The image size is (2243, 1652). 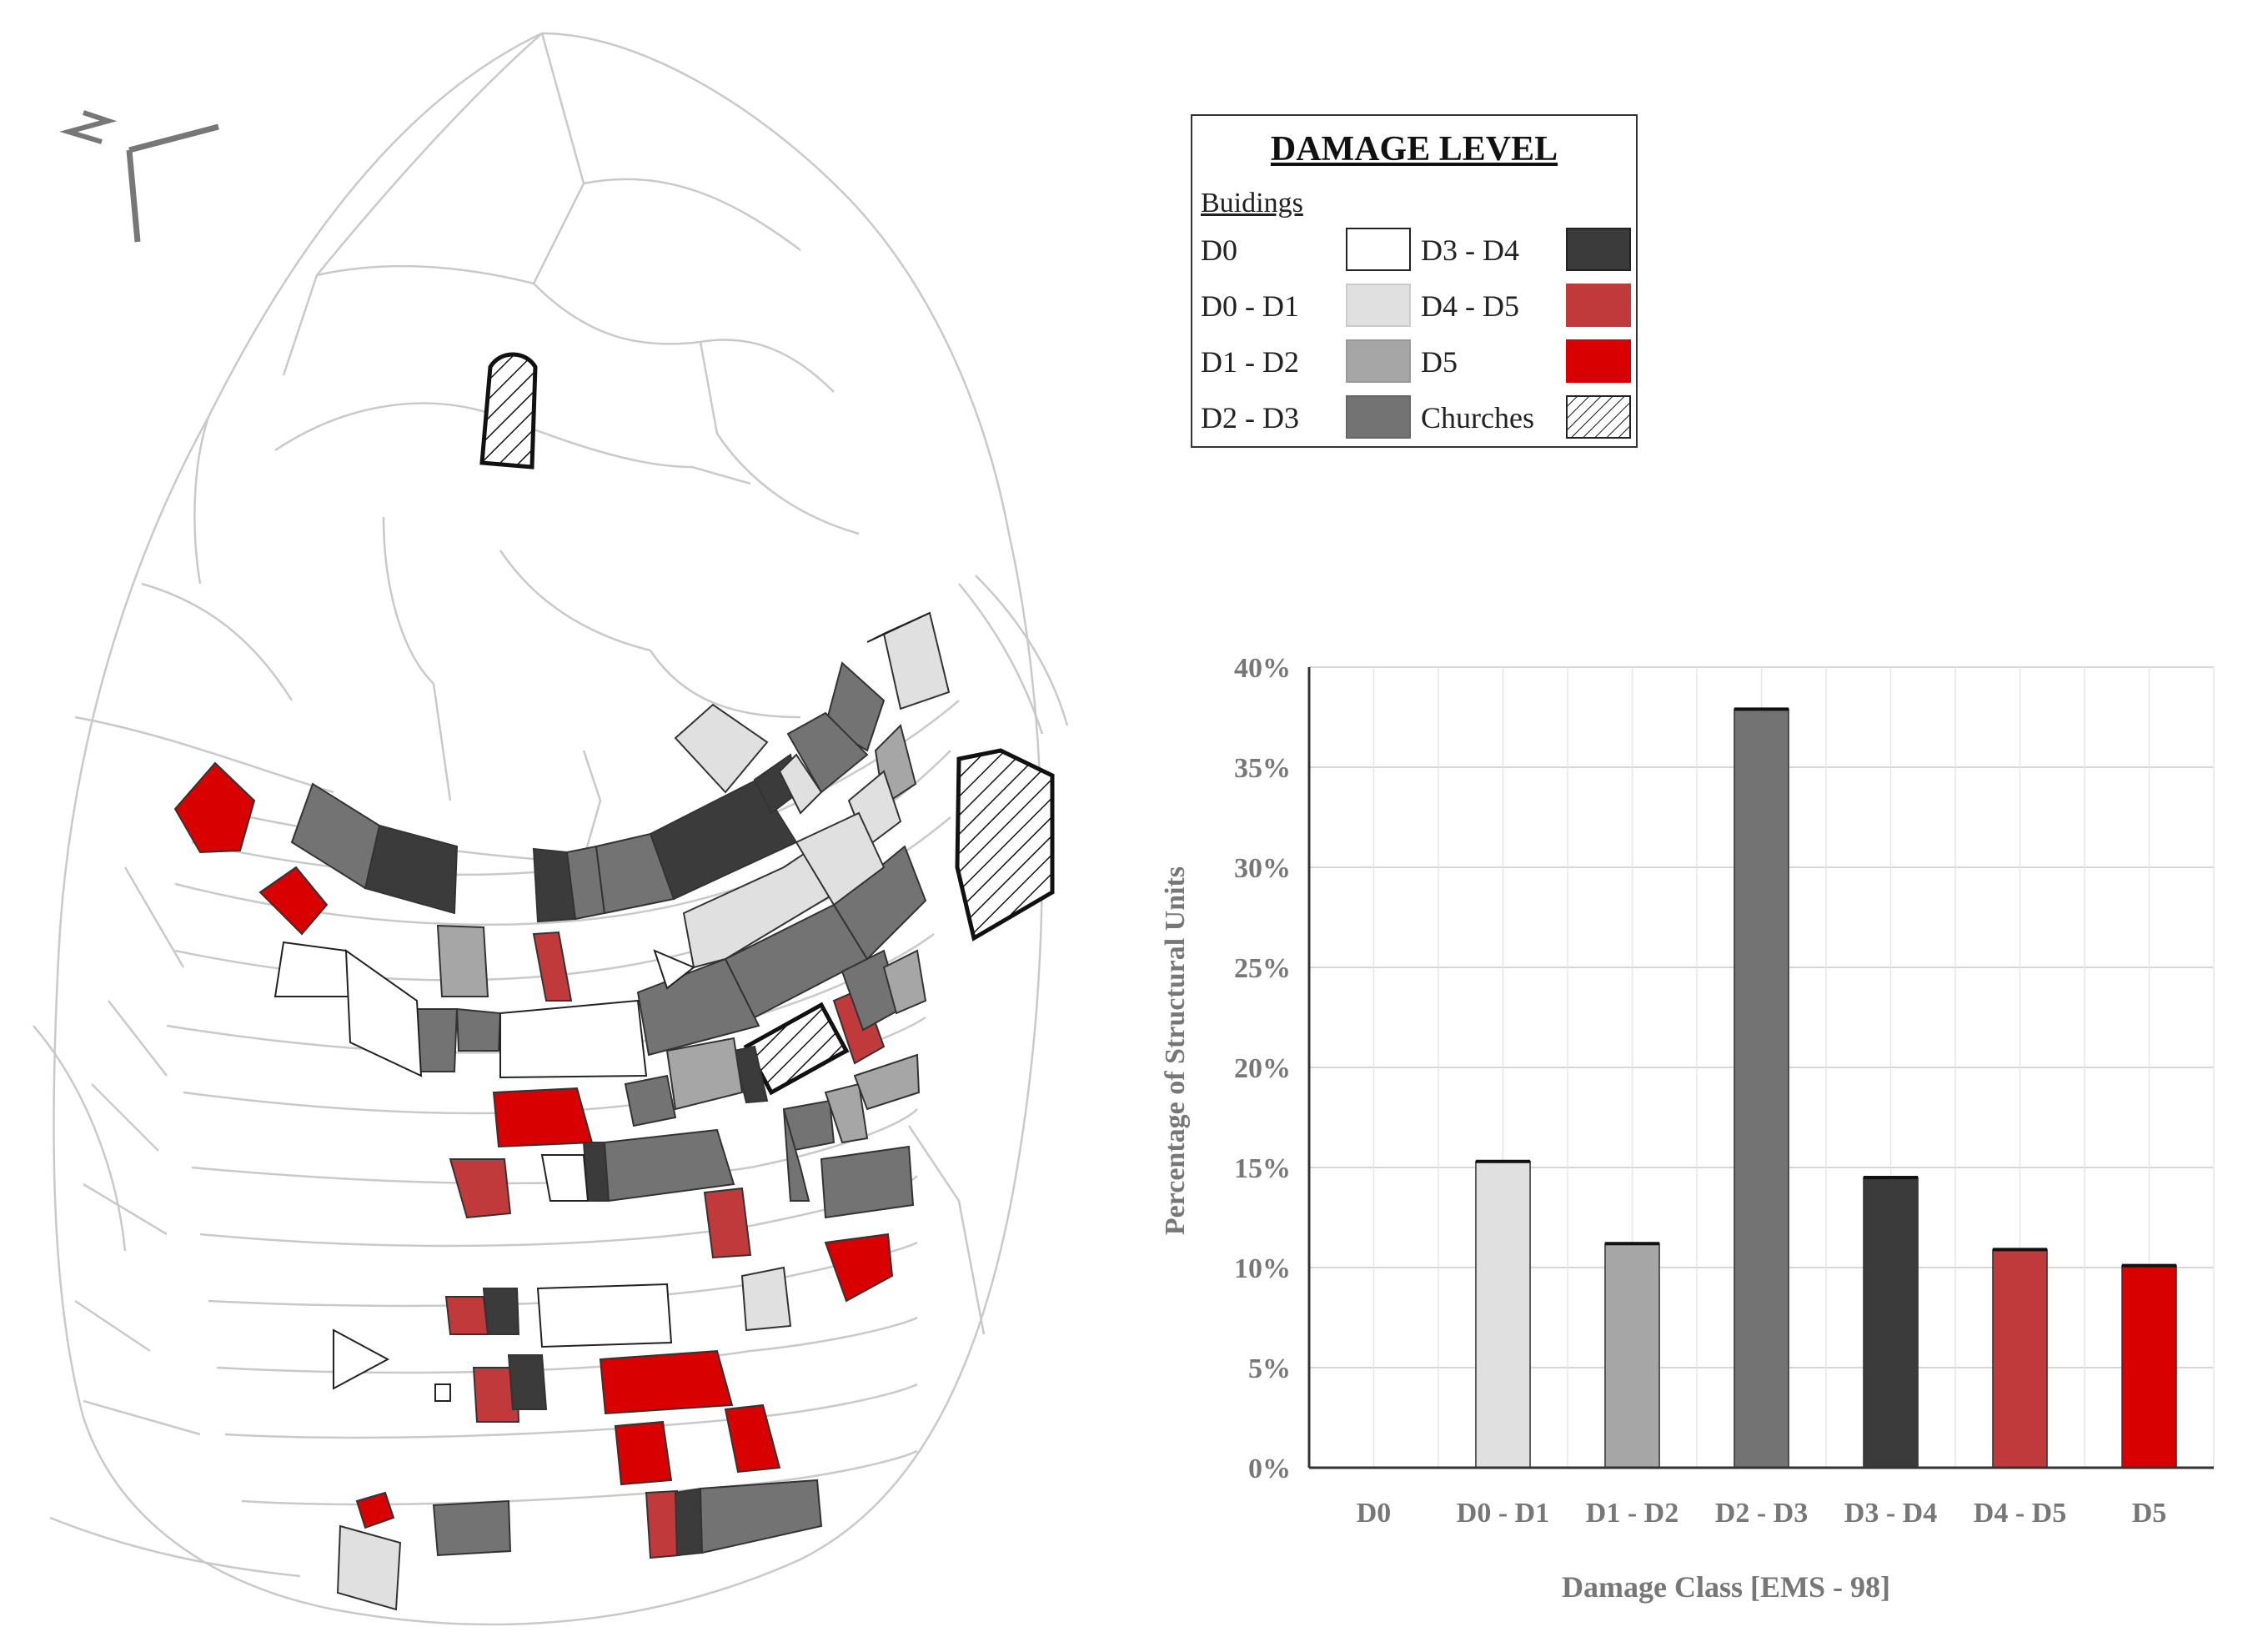 What do you see at coordinates (1250, 417) in the screenshot?
I see `legend-label-d2-d3: D2 - D3` at bounding box center [1250, 417].